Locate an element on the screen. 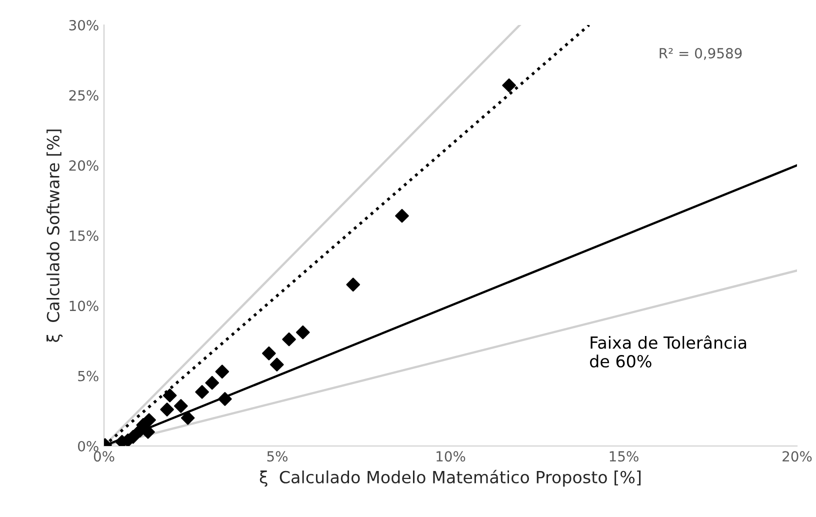 Image resolution: width=816 pixels, height=517 pixels. y-axis-title: ξ Calculado Software [%] is located at coordinates (54, 236).